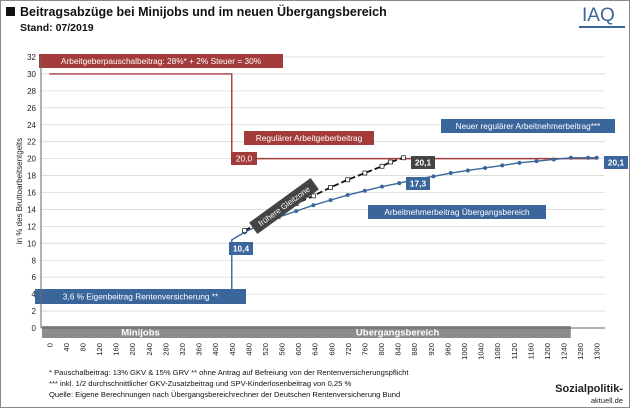  What do you see at coordinates (34, 328) in the screenshot?
I see `y-tick-label: 0` at bounding box center [34, 328].